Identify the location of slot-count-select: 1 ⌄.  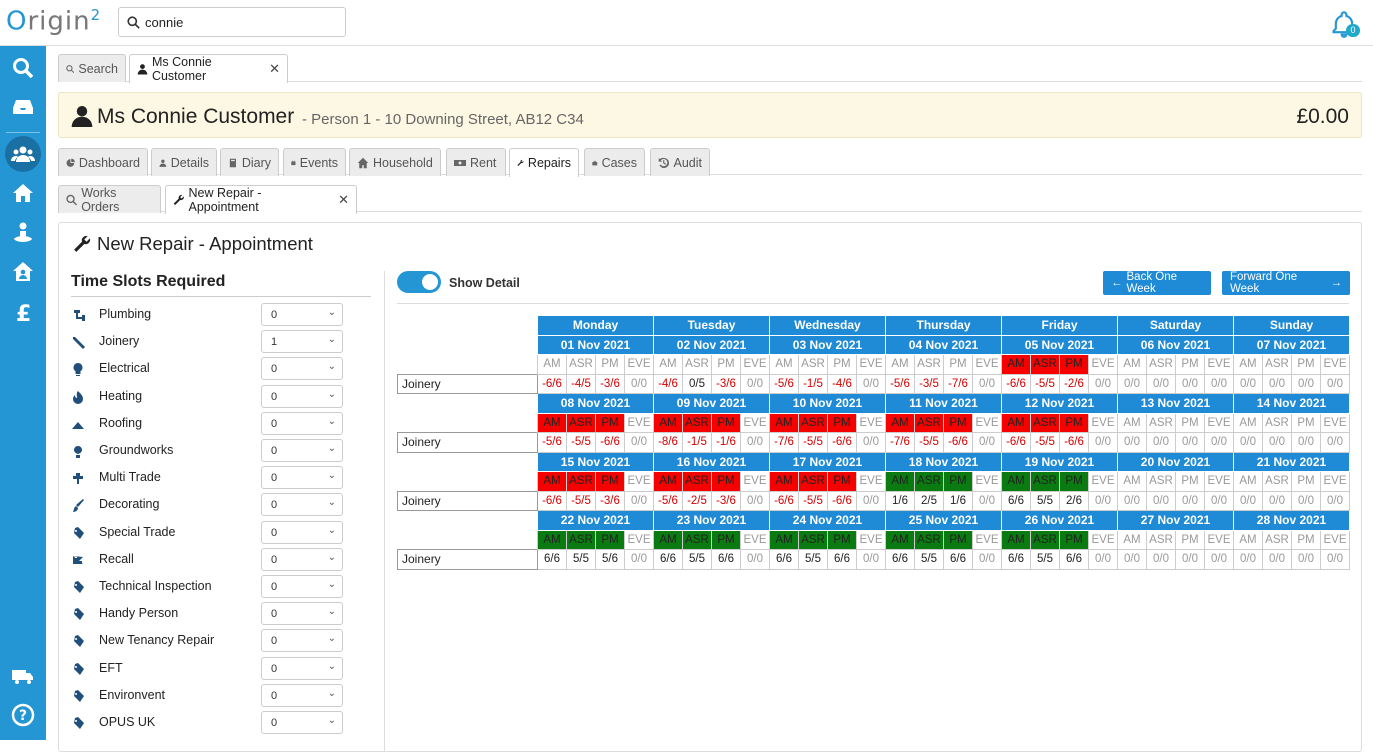
(302, 342).